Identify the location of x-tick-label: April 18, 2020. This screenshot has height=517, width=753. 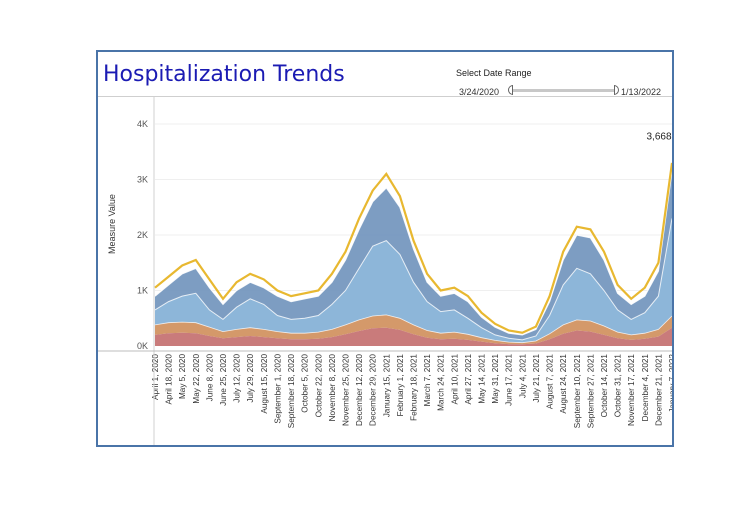
(169, 379).